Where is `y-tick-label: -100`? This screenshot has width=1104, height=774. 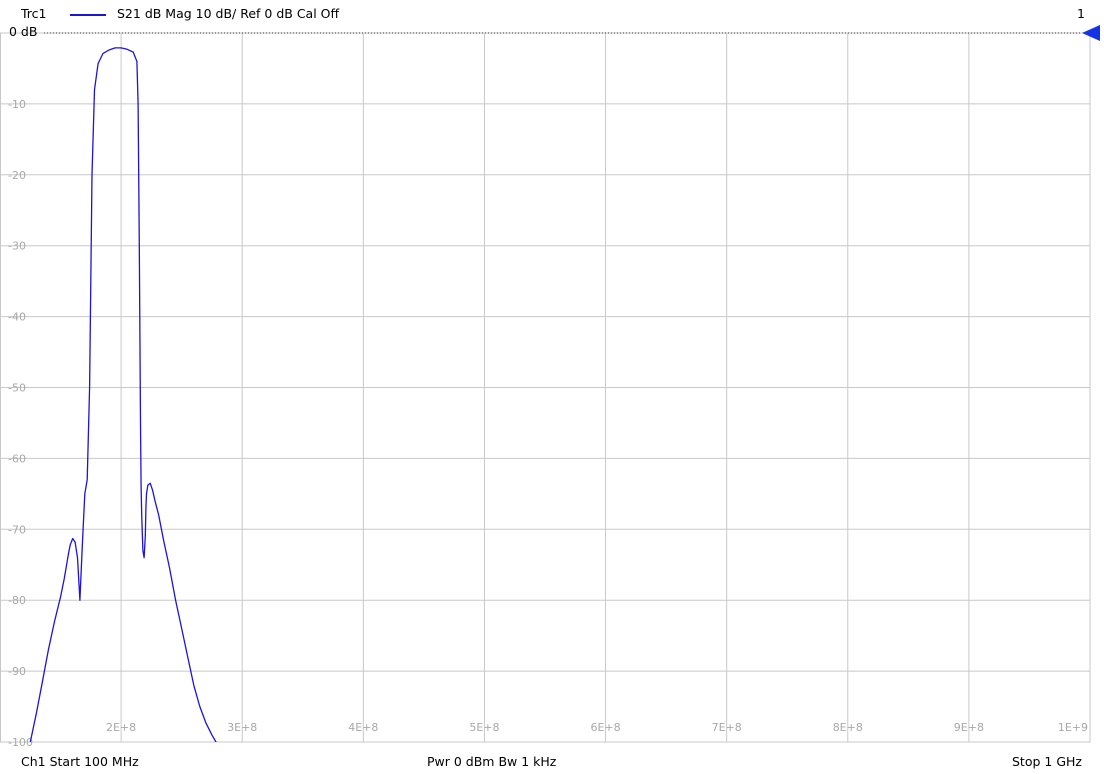
y-tick-label: -100 is located at coordinates (20, 742).